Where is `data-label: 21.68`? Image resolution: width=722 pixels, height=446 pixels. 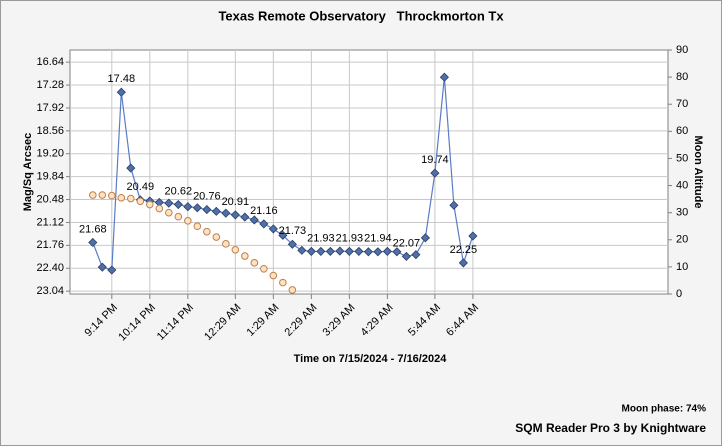
data-label: 21.68 is located at coordinates (93, 229).